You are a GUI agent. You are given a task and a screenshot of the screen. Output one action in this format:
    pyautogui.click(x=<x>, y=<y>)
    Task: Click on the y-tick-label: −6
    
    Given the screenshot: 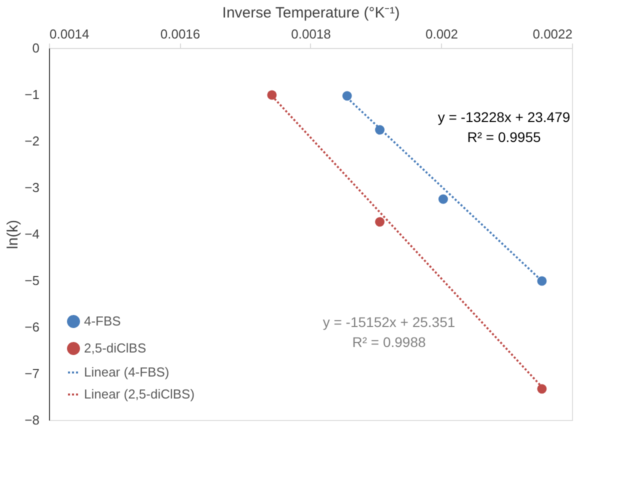 What is the action you would take?
    pyautogui.click(x=32, y=327)
    